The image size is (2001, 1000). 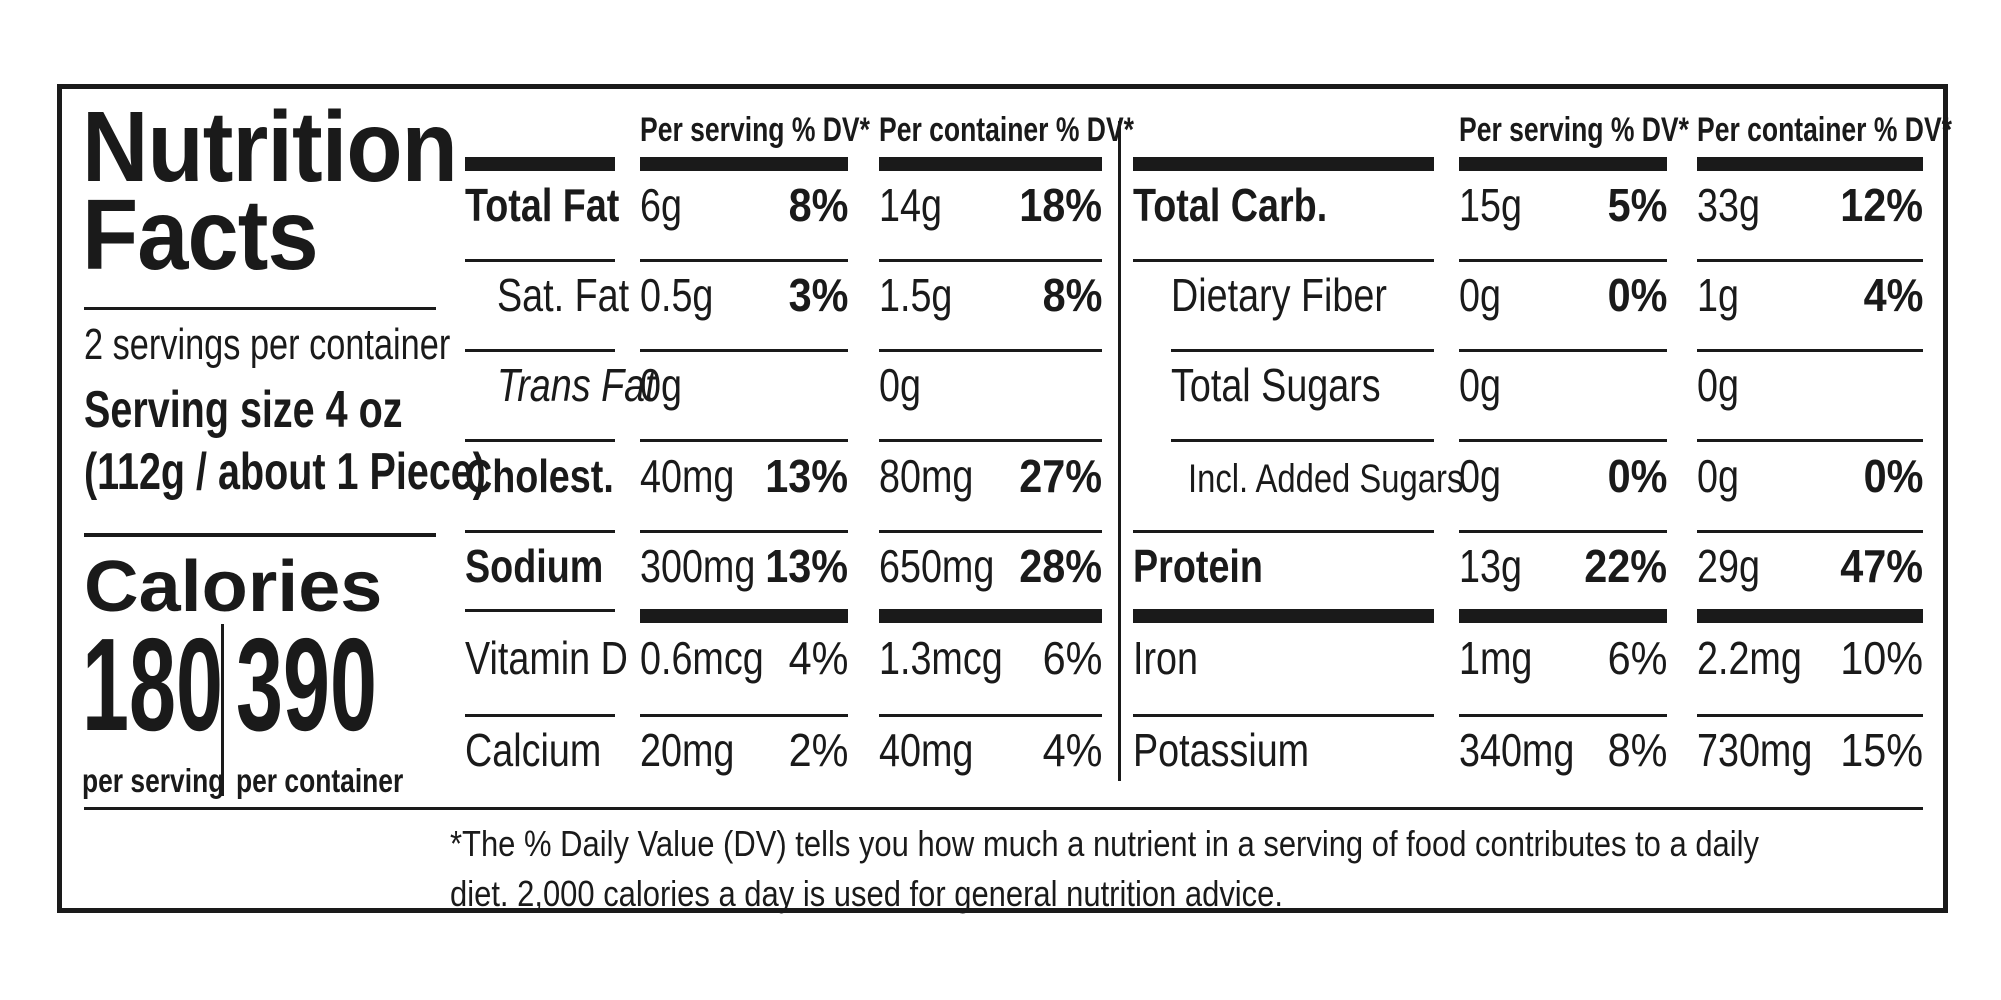 What do you see at coordinates (910, 205) in the screenshot?
I see `per-container-amount: 14g` at bounding box center [910, 205].